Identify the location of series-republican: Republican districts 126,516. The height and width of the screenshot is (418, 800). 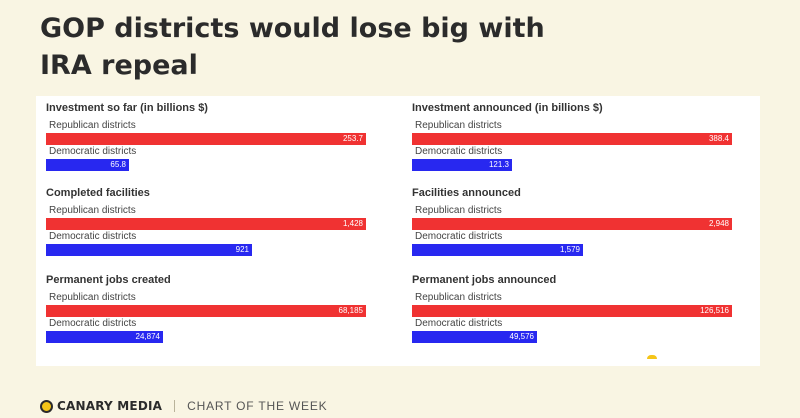
(572, 307).